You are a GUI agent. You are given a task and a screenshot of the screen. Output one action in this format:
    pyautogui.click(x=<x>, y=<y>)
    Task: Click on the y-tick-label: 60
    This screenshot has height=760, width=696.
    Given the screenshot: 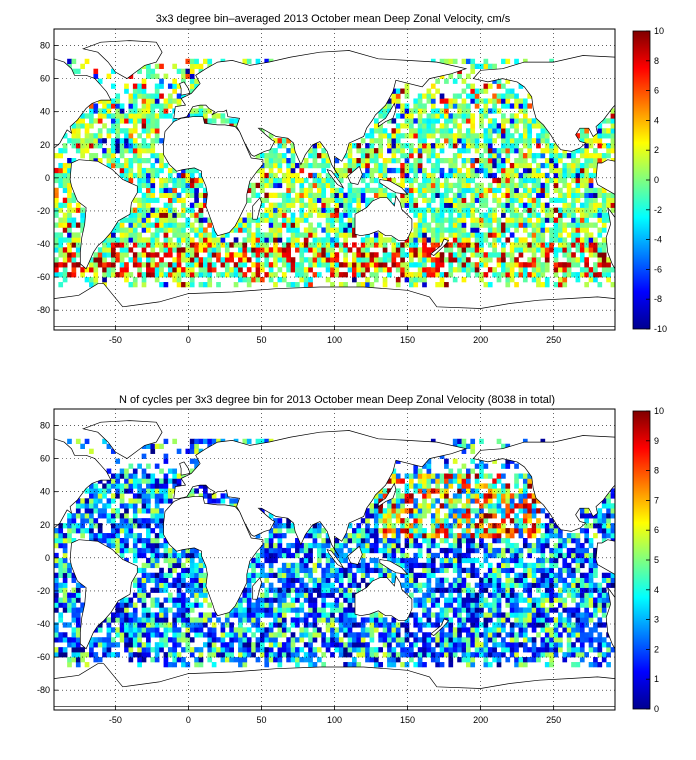 What is the action you would take?
    pyautogui.click(x=45, y=79)
    